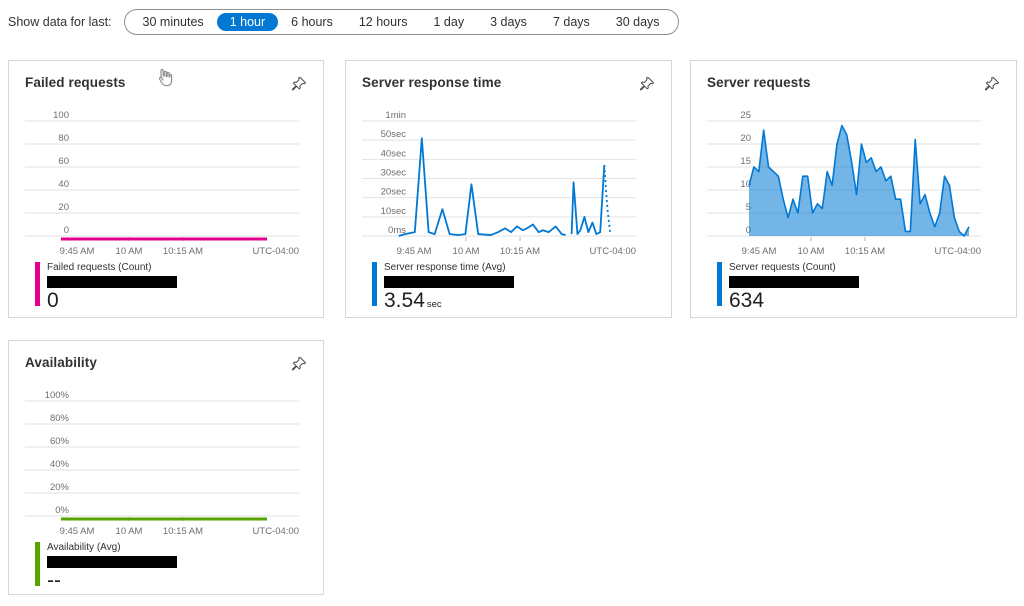 This screenshot has width=1024, height=606. Describe the element at coordinates (57, 395) in the screenshot. I see `svg-text: 100%` at that location.